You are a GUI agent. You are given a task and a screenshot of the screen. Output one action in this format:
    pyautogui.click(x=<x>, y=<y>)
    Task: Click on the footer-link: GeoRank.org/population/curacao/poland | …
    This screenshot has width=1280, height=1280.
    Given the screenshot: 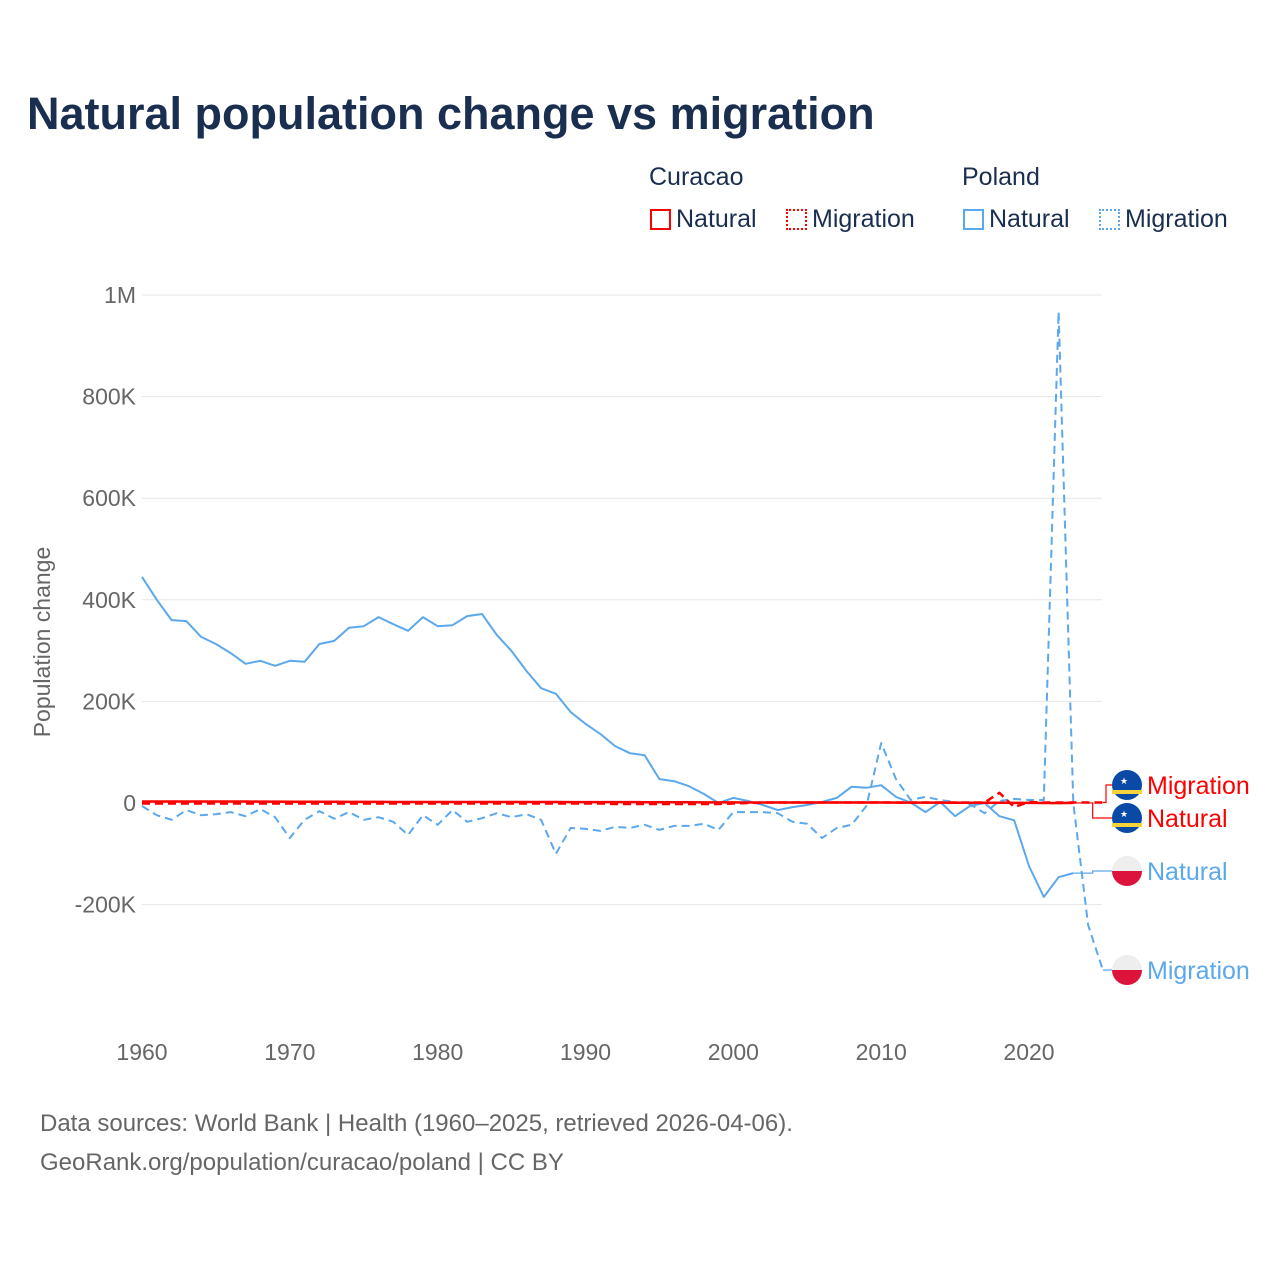 What is the action you would take?
    pyautogui.click(x=302, y=1162)
    